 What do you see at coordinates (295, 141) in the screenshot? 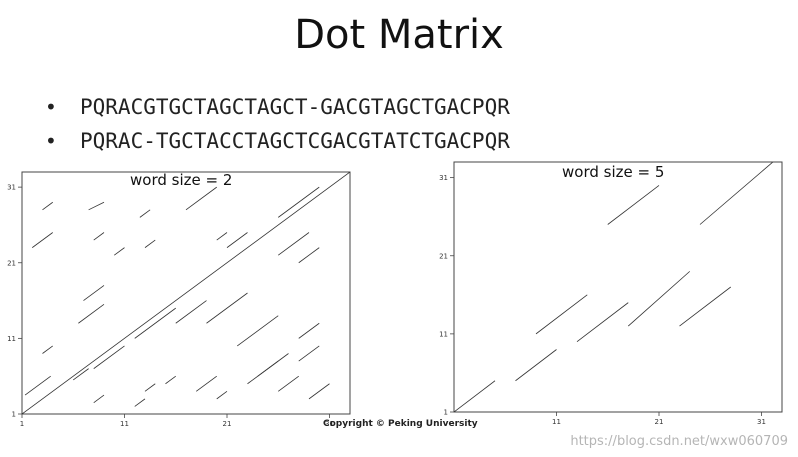
I see `sequence-text: PQRAC-TGCTACCTAGCTCGACGTATCTGACPQR` at bounding box center [295, 141].